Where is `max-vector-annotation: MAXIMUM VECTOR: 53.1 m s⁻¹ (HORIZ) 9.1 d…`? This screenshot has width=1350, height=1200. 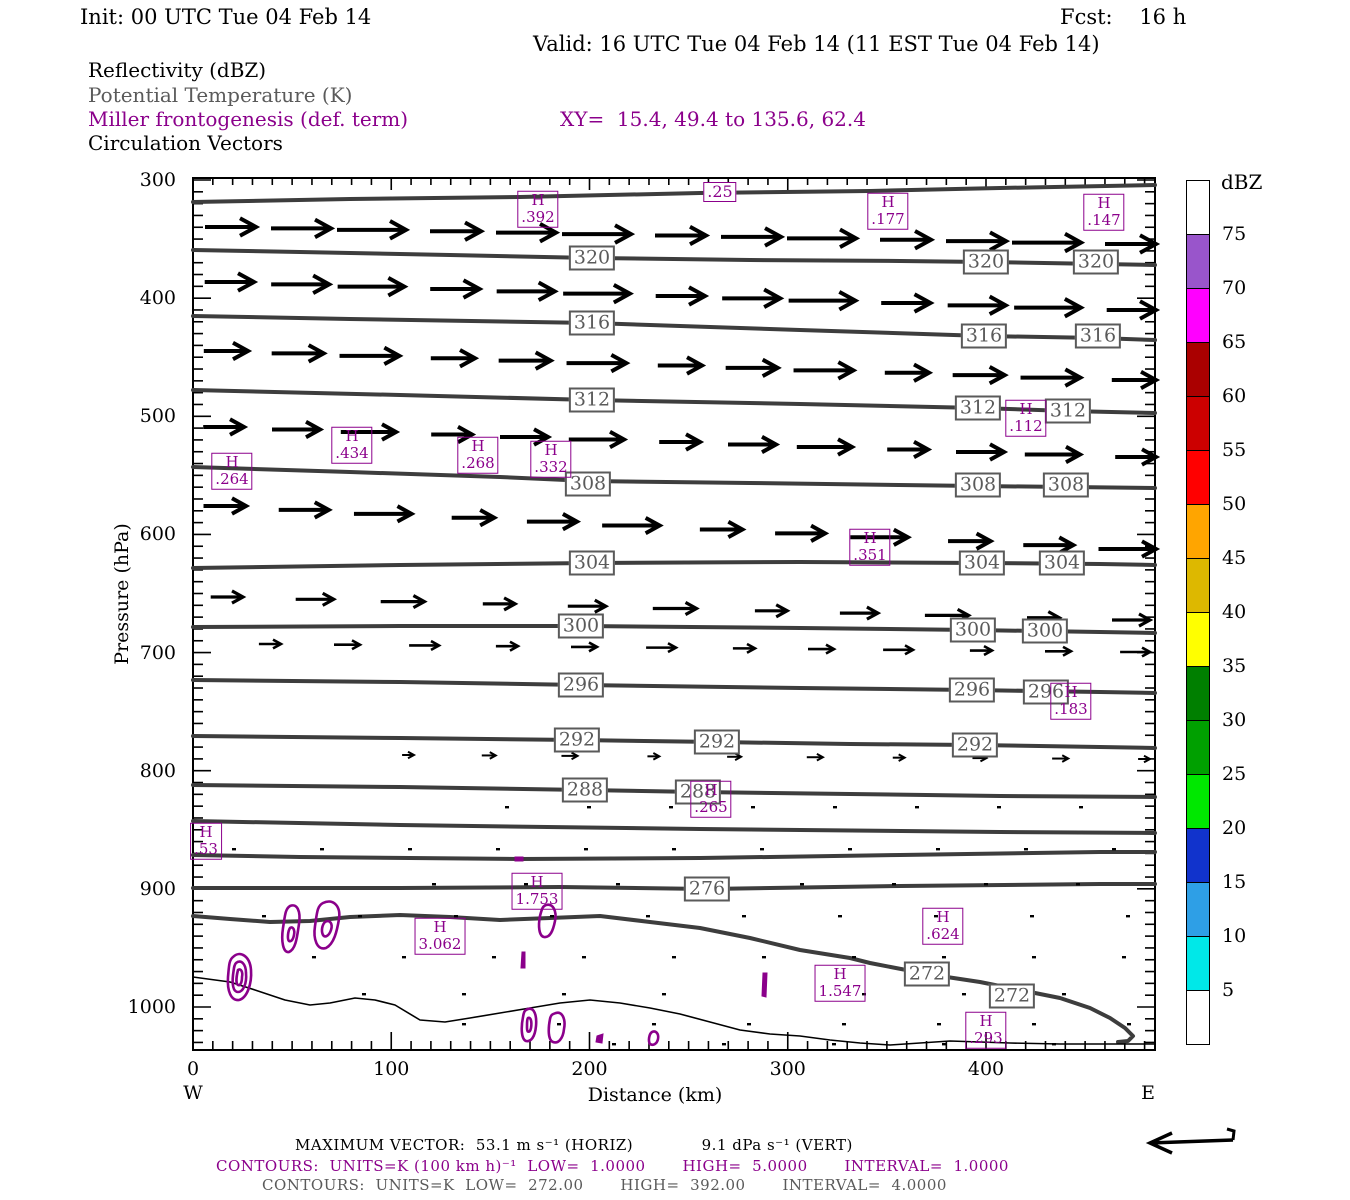 max-vector-annotation: MAXIMUM VECTOR: 53.1 m s⁻¹ (HORIZ) 9.1 d… is located at coordinates (574, 1145).